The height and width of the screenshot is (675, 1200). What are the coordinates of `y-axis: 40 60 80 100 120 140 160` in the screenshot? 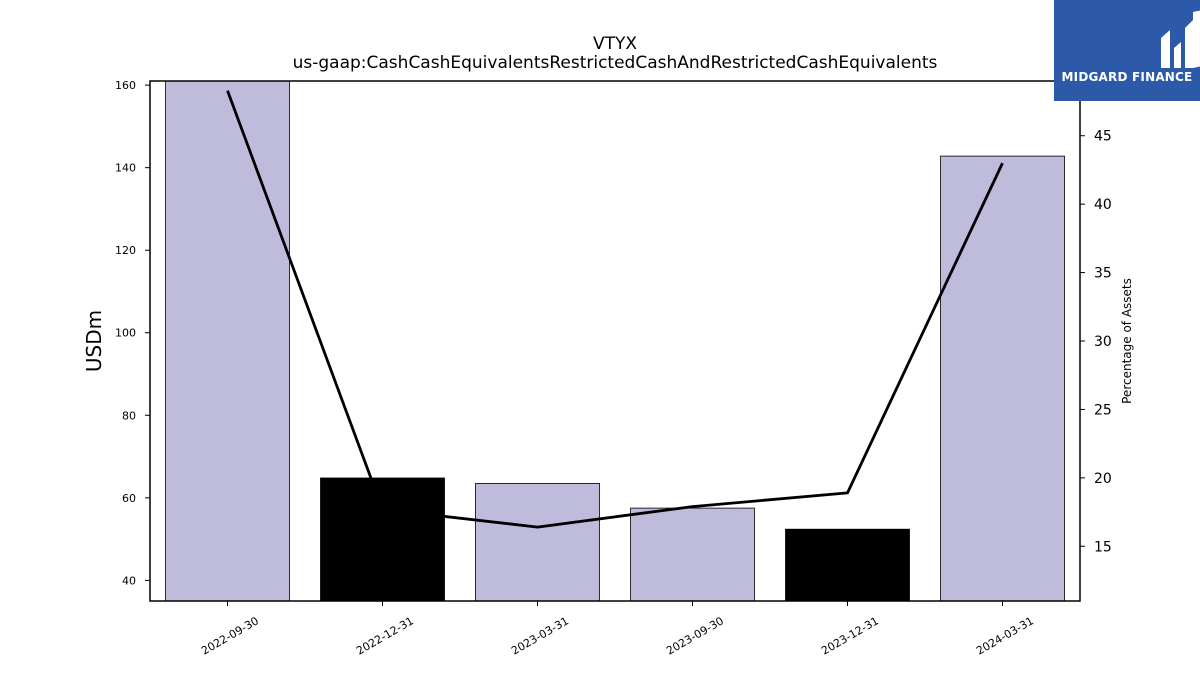 It's located at (132, 333).